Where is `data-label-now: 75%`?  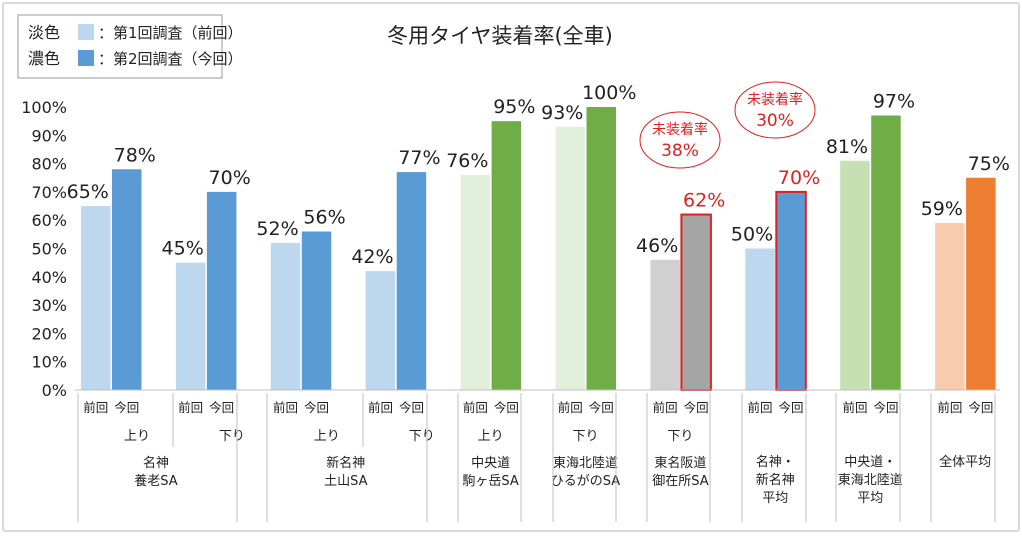 data-label-now: 75% is located at coordinates (989, 164).